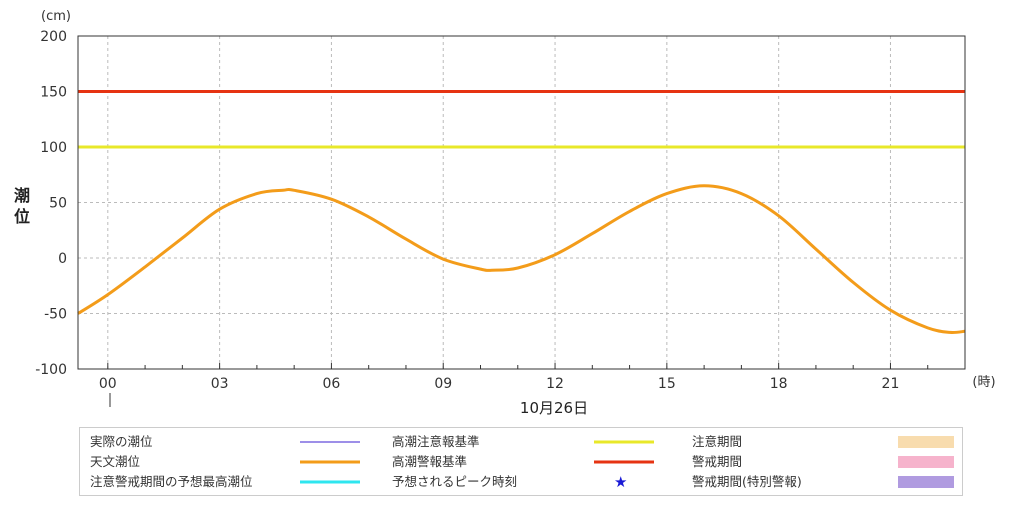  I want to click on y-unit-label: (cm), so click(56, 16).